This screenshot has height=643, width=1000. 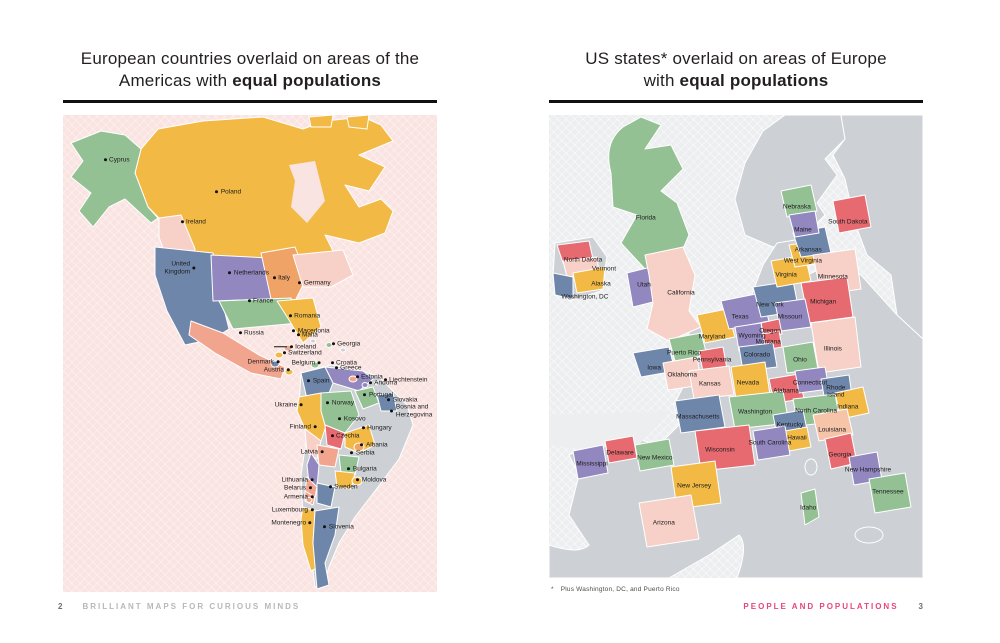 I want to click on chapter-title: PEOPLE AND POPULATIONS, so click(x=821, y=606).